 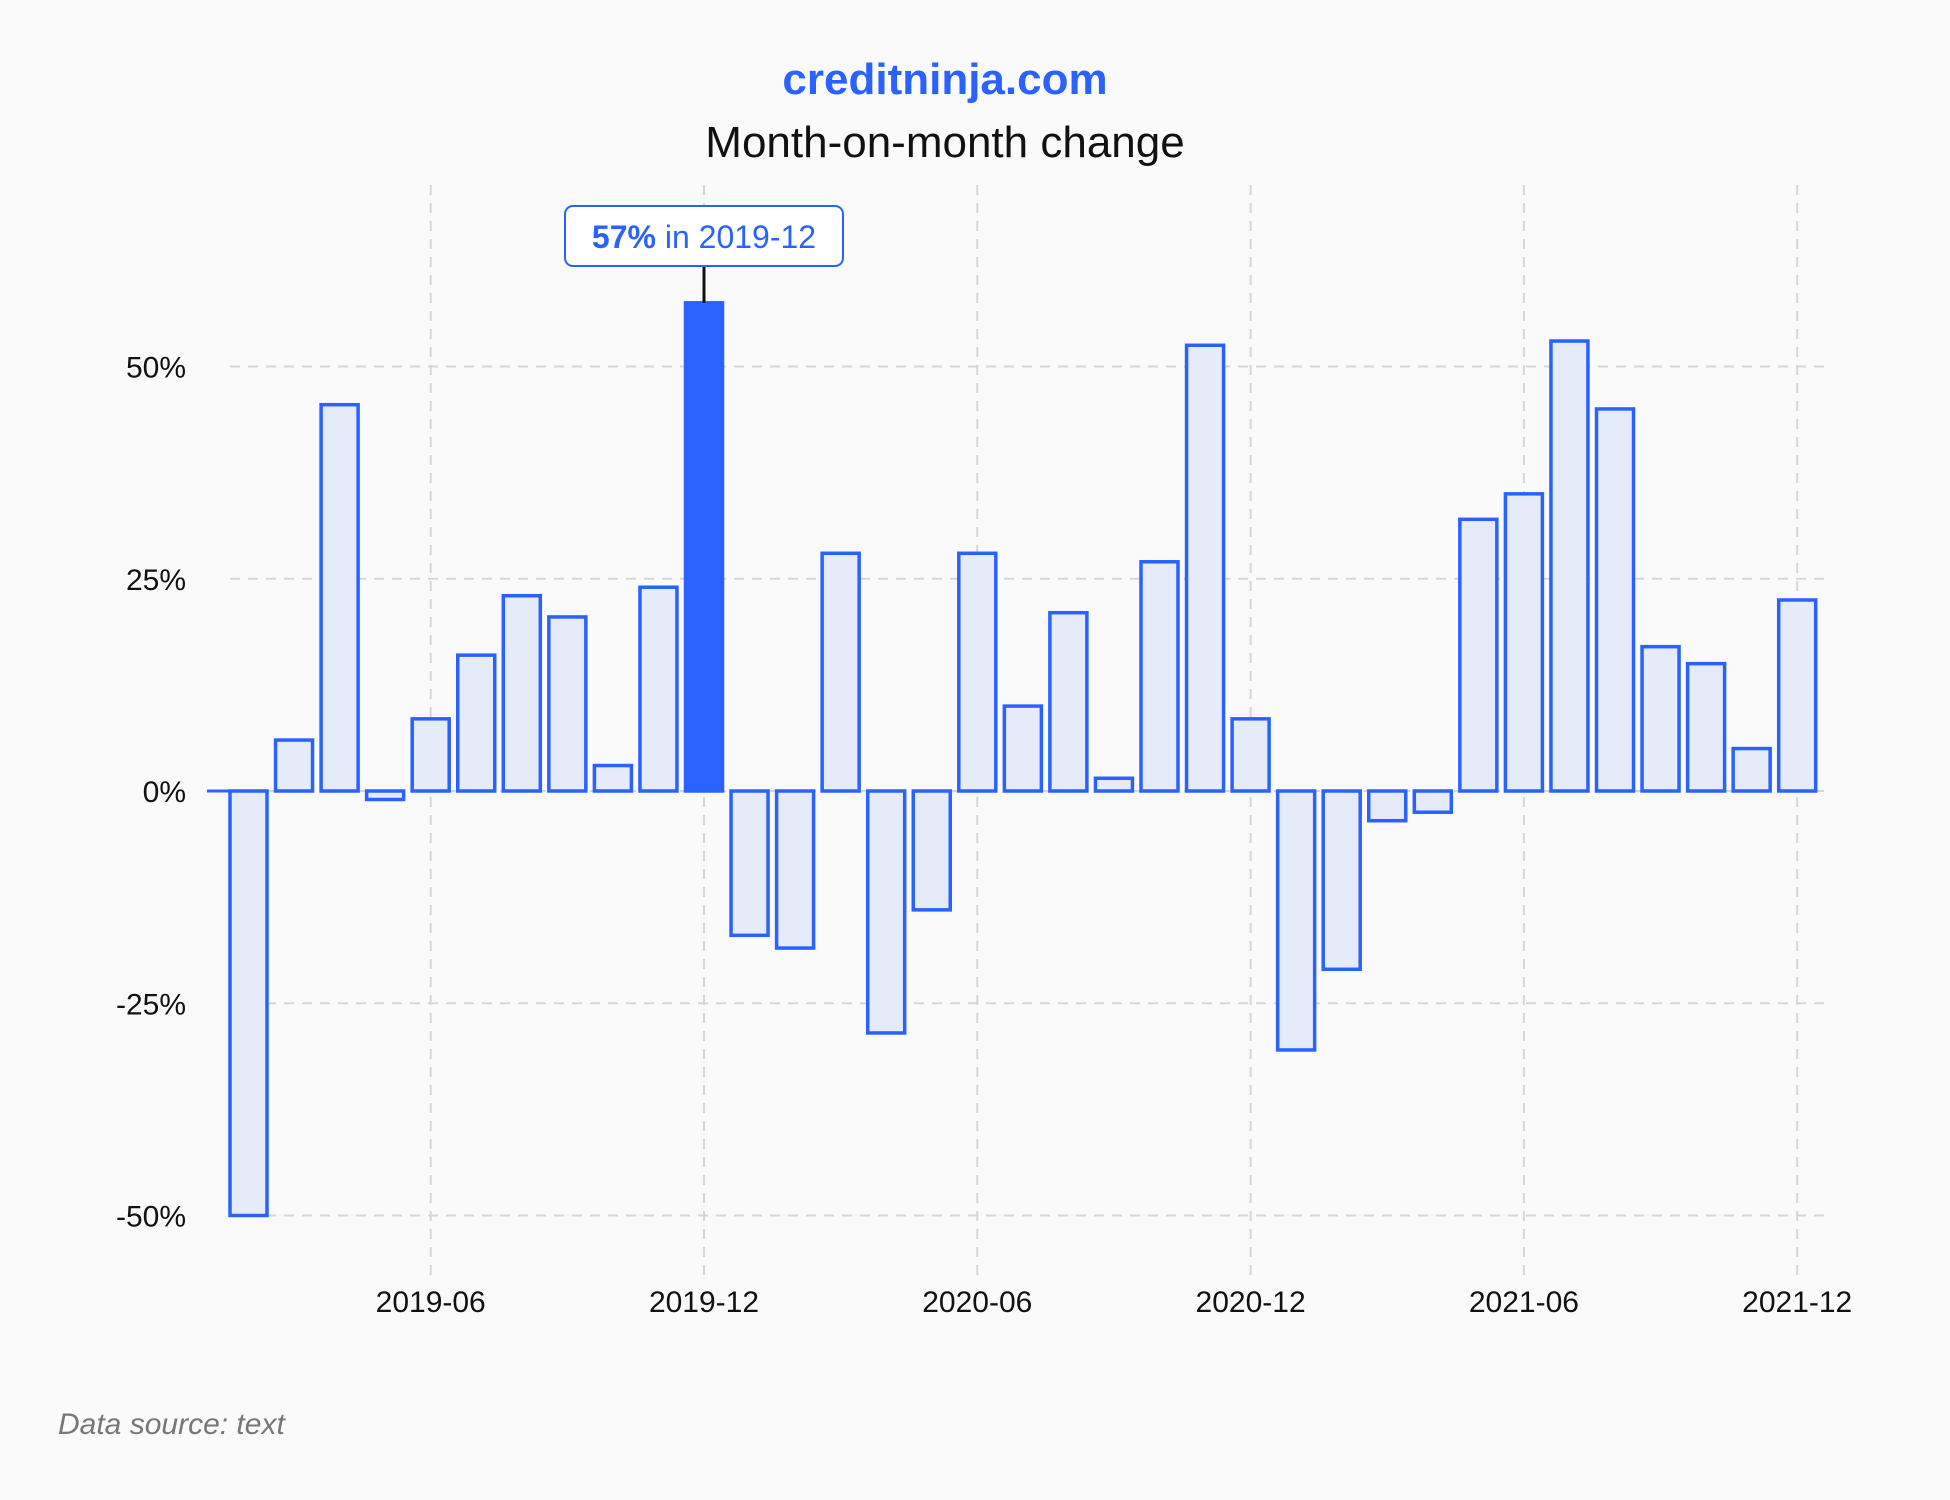 What do you see at coordinates (164, 792) in the screenshot?
I see `y-tick-label: 0%` at bounding box center [164, 792].